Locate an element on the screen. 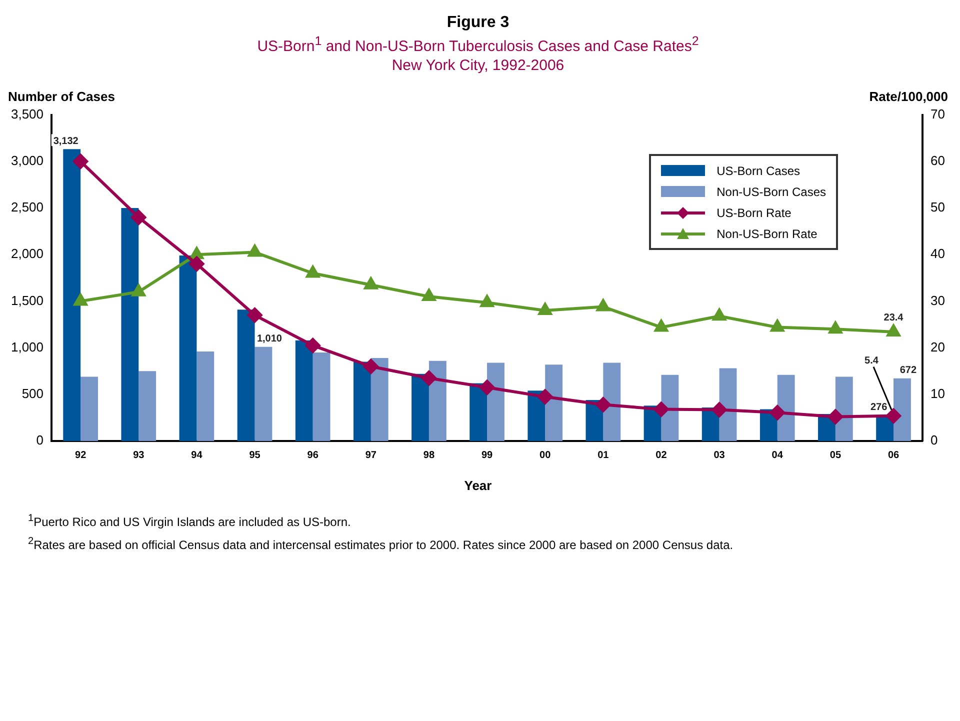  y2-tick-label: 0 is located at coordinates (934, 440).